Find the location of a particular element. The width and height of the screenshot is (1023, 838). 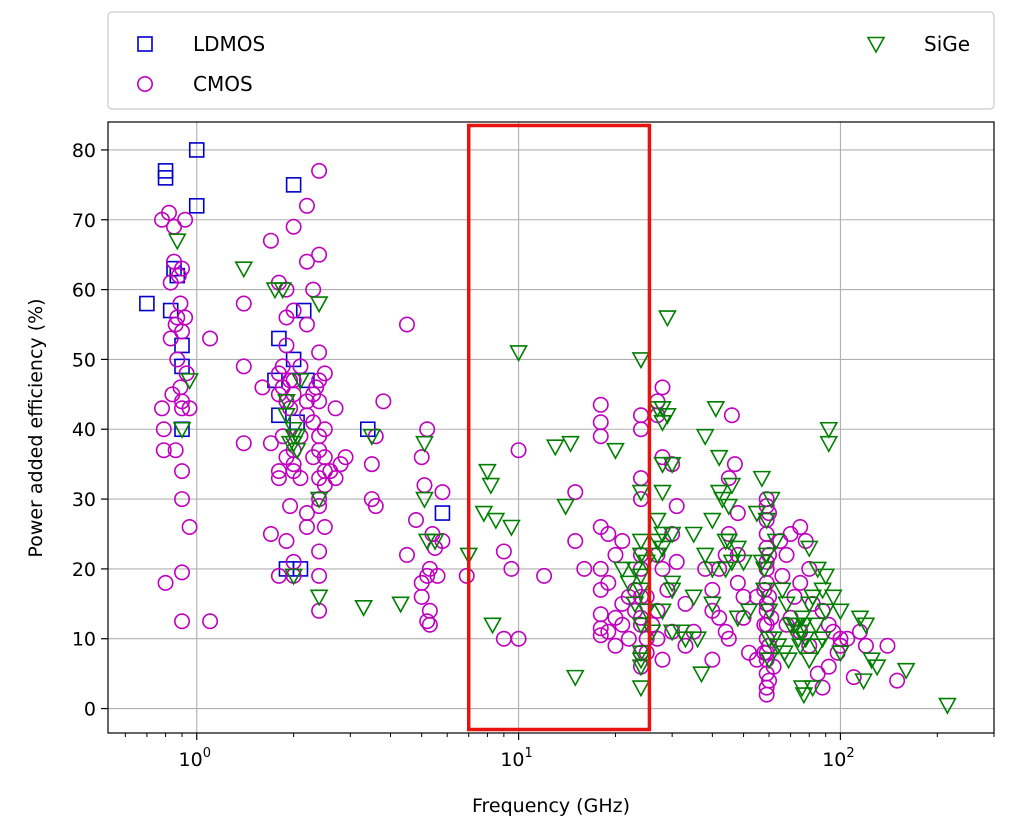

legend-entries: LDMOS CMOS SiGe is located at coordinates (553, 64).